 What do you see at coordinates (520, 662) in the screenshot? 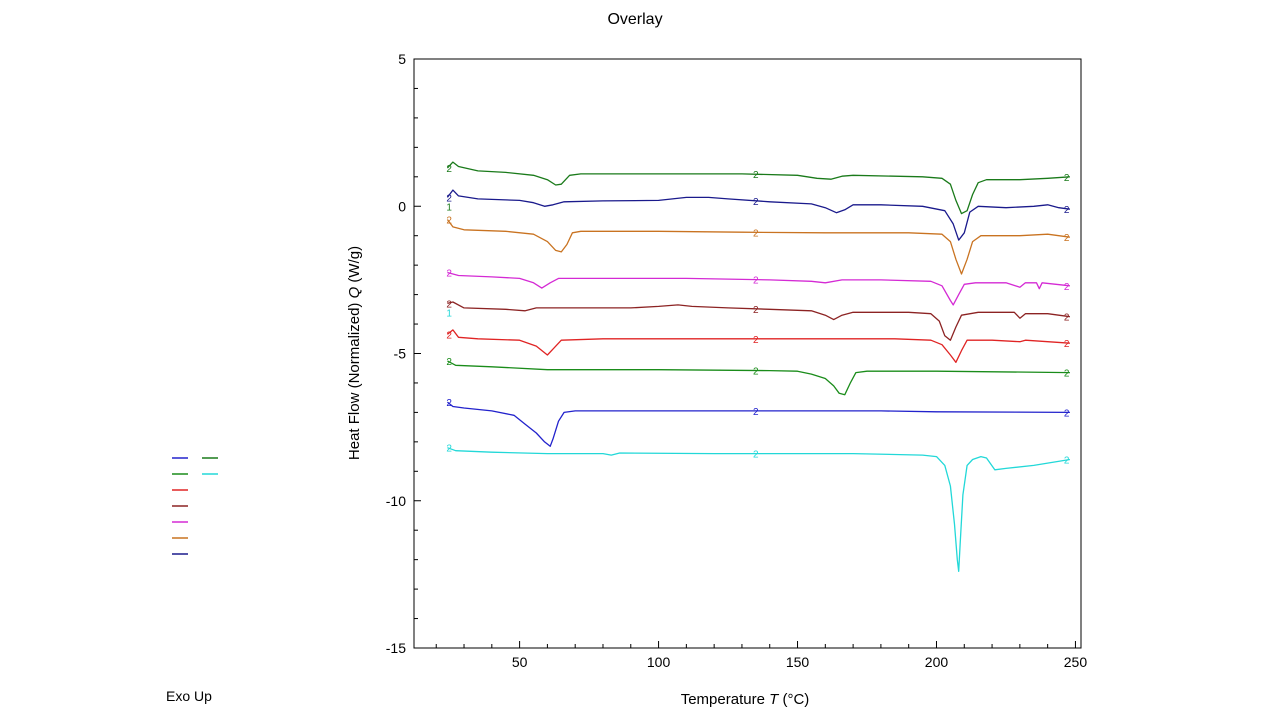
I see `x-tick-label: 50` at bounding box center [520, 662].